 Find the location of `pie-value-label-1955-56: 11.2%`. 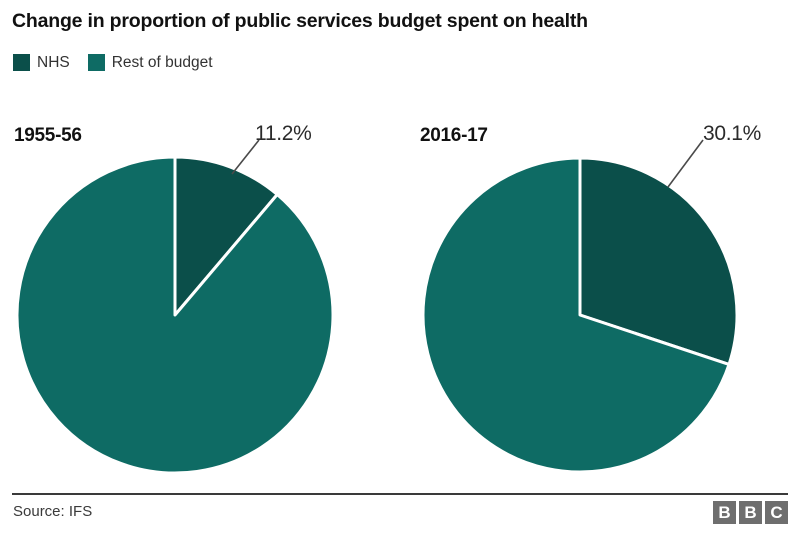

pie-value-label-1955-56: 11.2% is located at coordinates (283, 133).